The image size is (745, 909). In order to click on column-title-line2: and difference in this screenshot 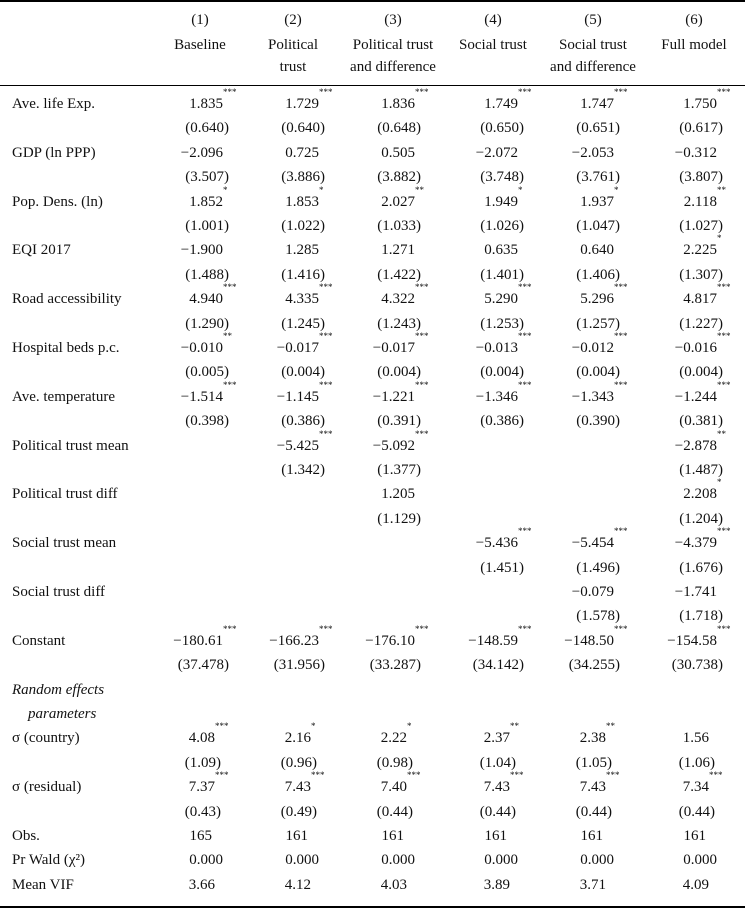, I will do `click(593, 67)`.